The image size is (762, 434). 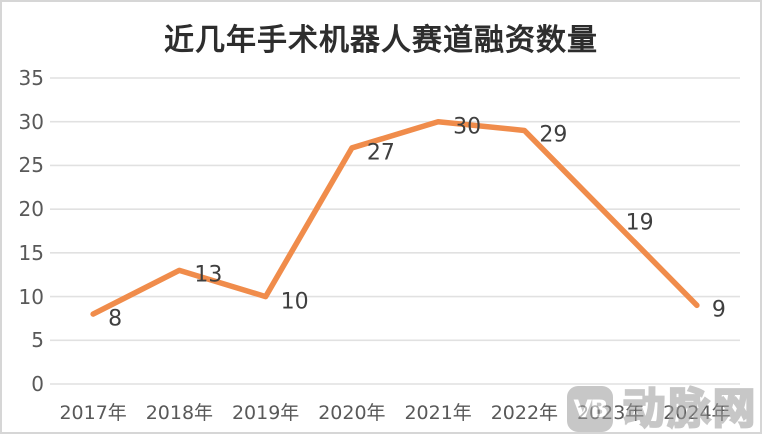 I want to click on data-label: 9, so click(x=718, y=310).